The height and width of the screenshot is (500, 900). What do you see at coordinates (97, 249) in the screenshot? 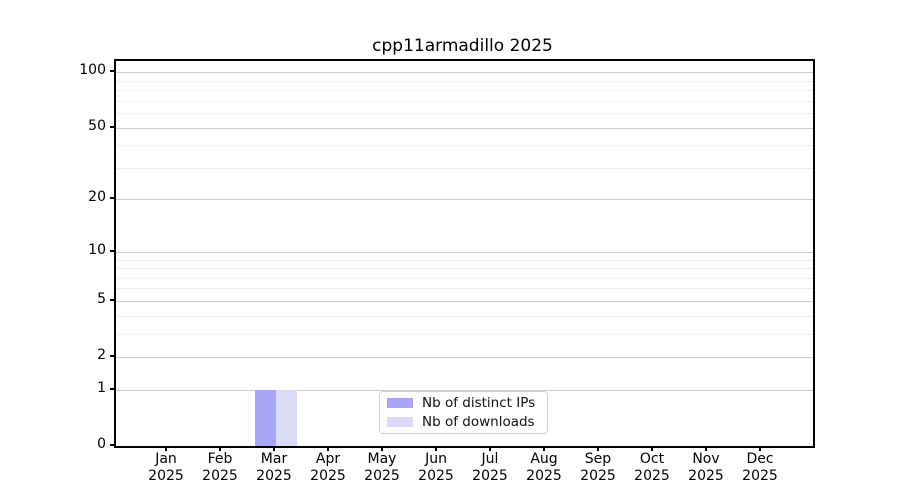
I see `y-axis-tick-label: 10` at bounding box center [97, 249].